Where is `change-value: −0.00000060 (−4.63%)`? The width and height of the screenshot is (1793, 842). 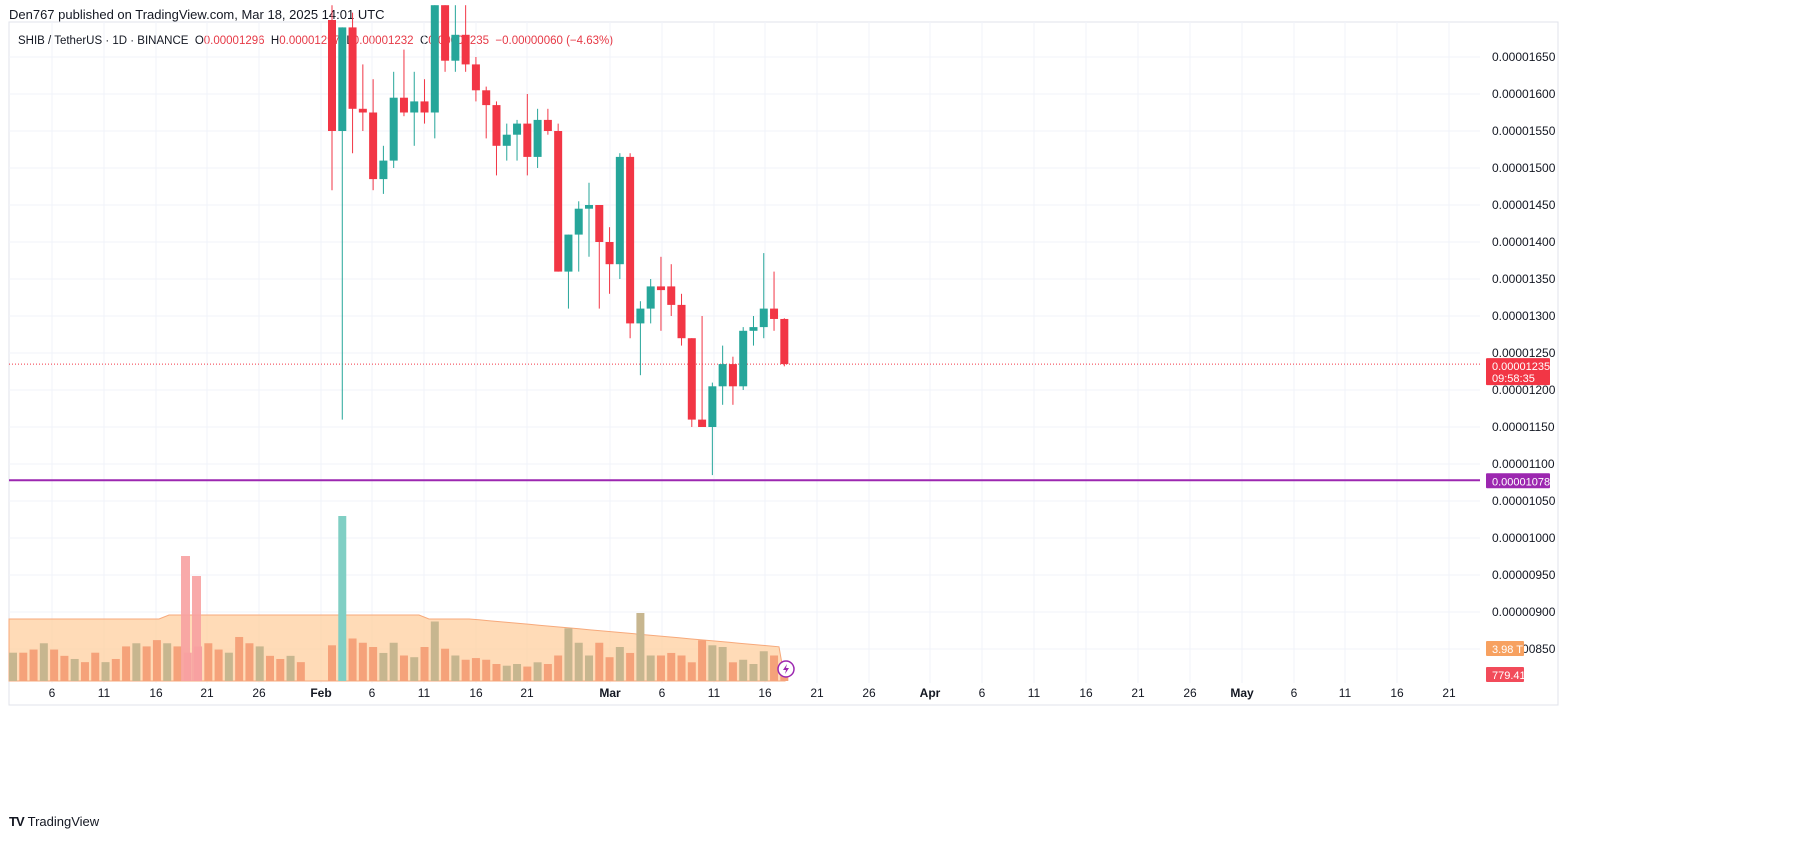
change-value: −0.00000060 (−4.63%) is located at coordinates (554, 41).